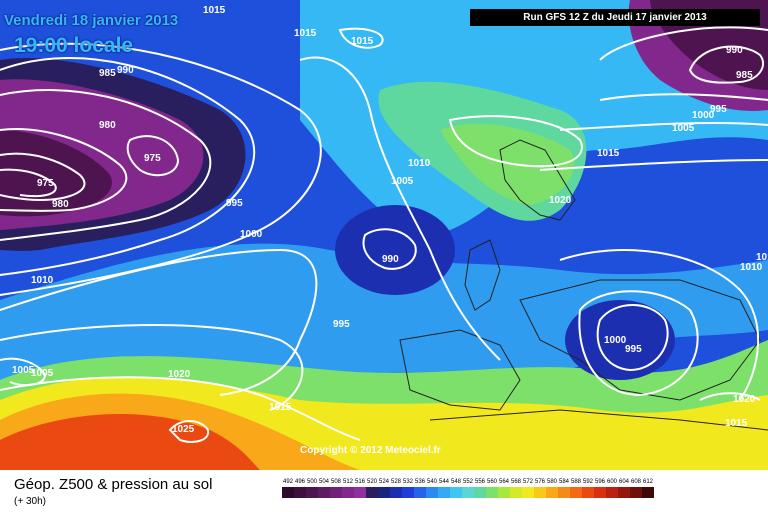 The width and height of the screenshot is (768, 512). Describe the element at coordinates (527, 482) in the screenshot. I see `scale-label: 572` at that location.